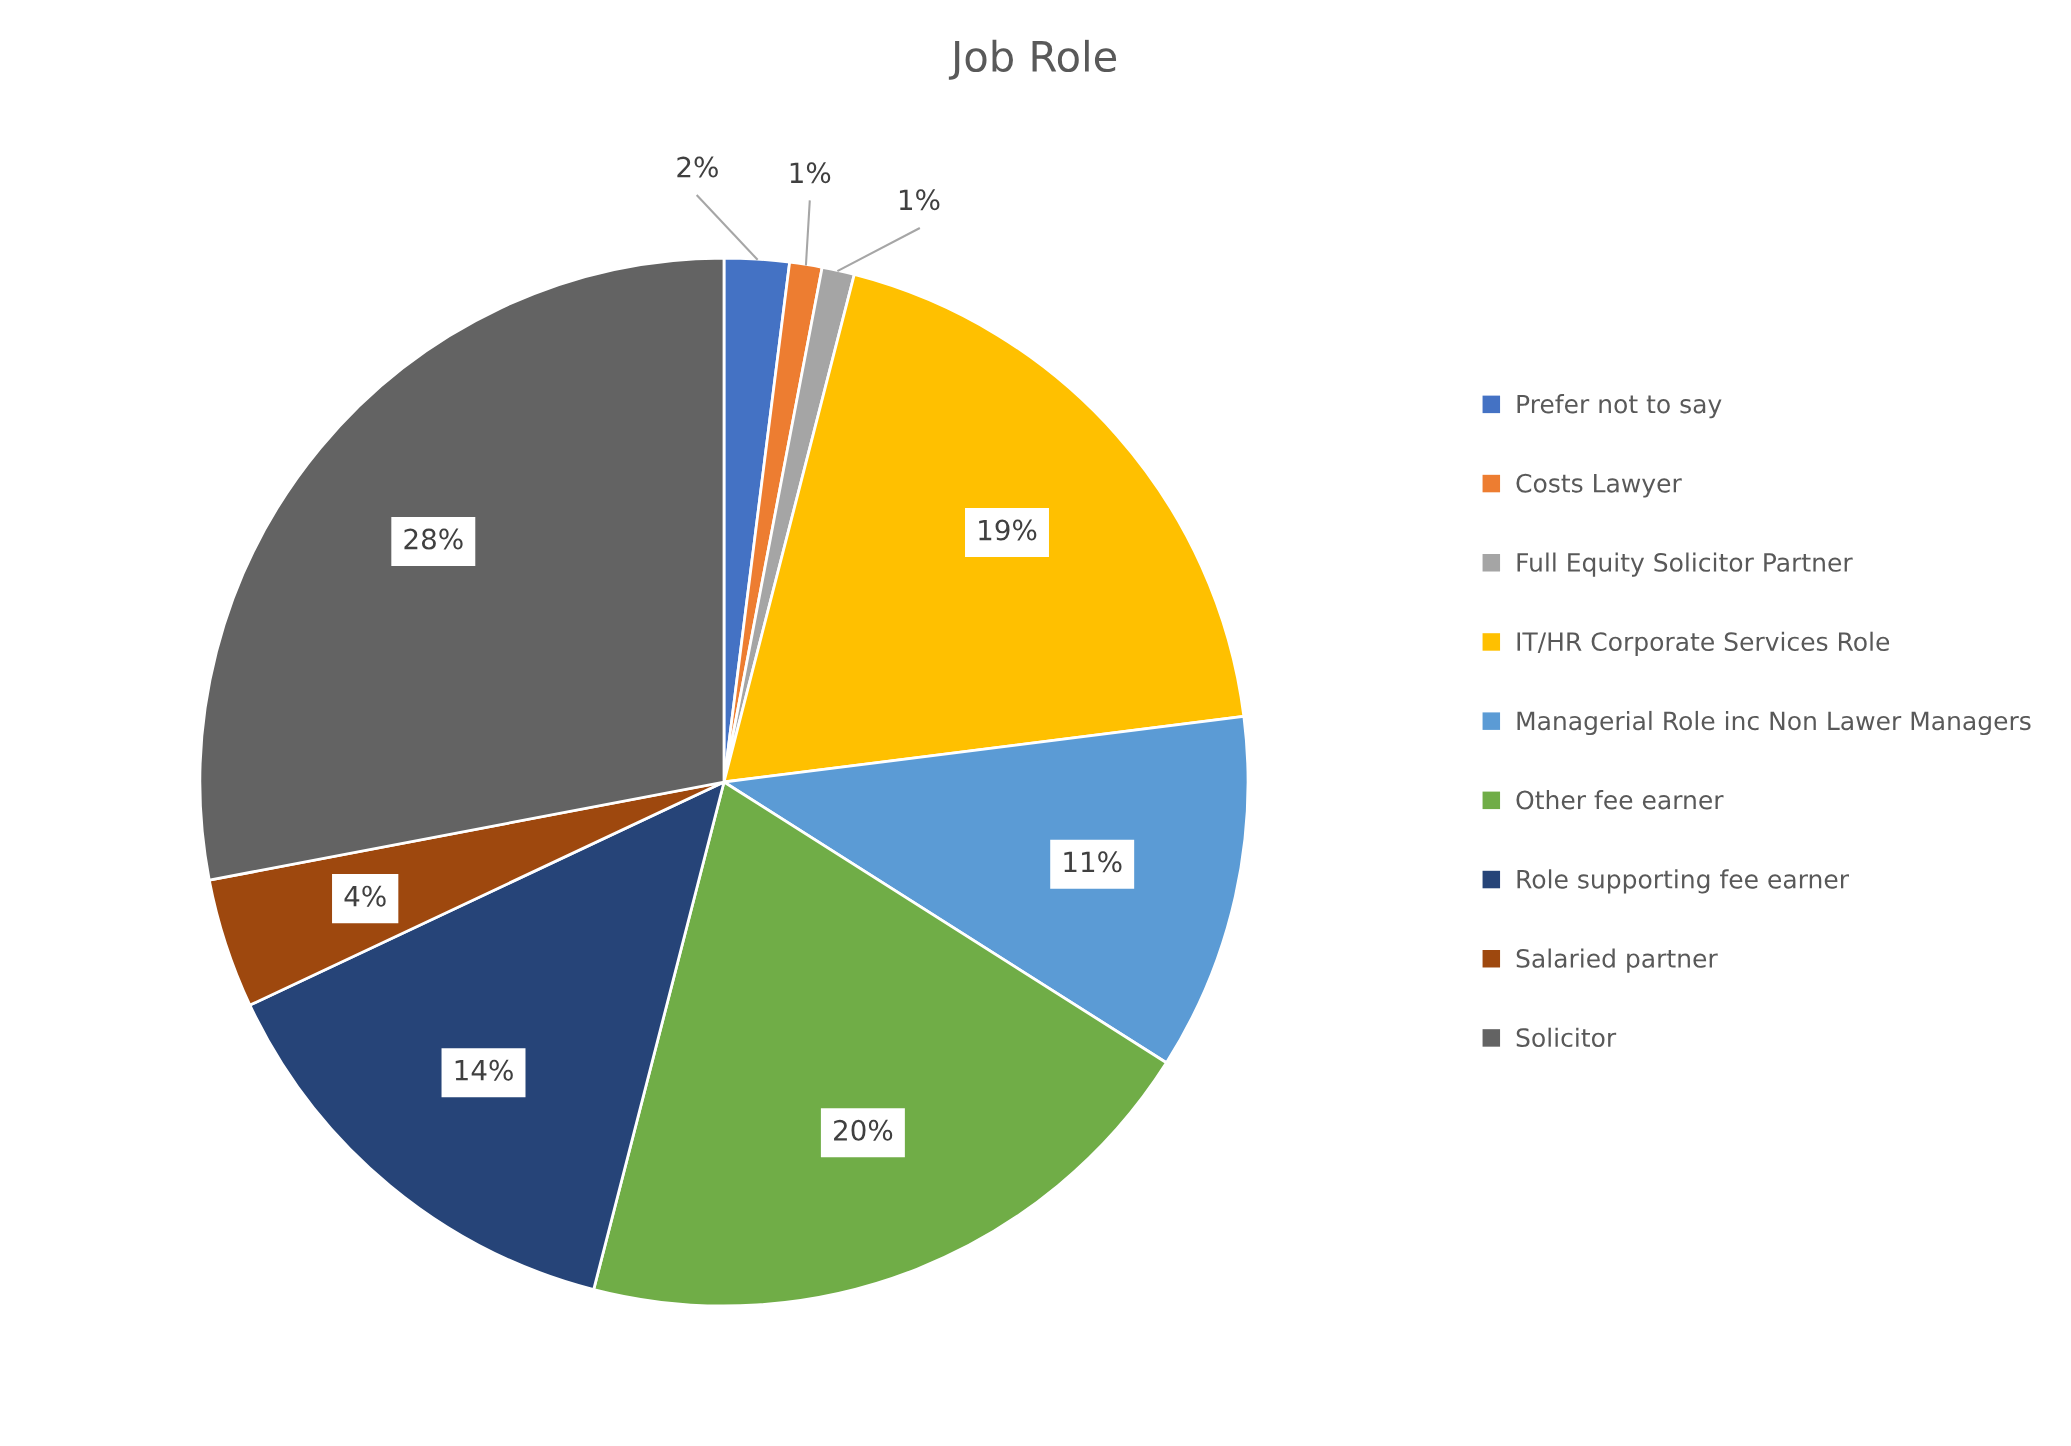 This screenshot has height=1446, width=2071. I want to click on data-label: 2%, so click(697, 167).